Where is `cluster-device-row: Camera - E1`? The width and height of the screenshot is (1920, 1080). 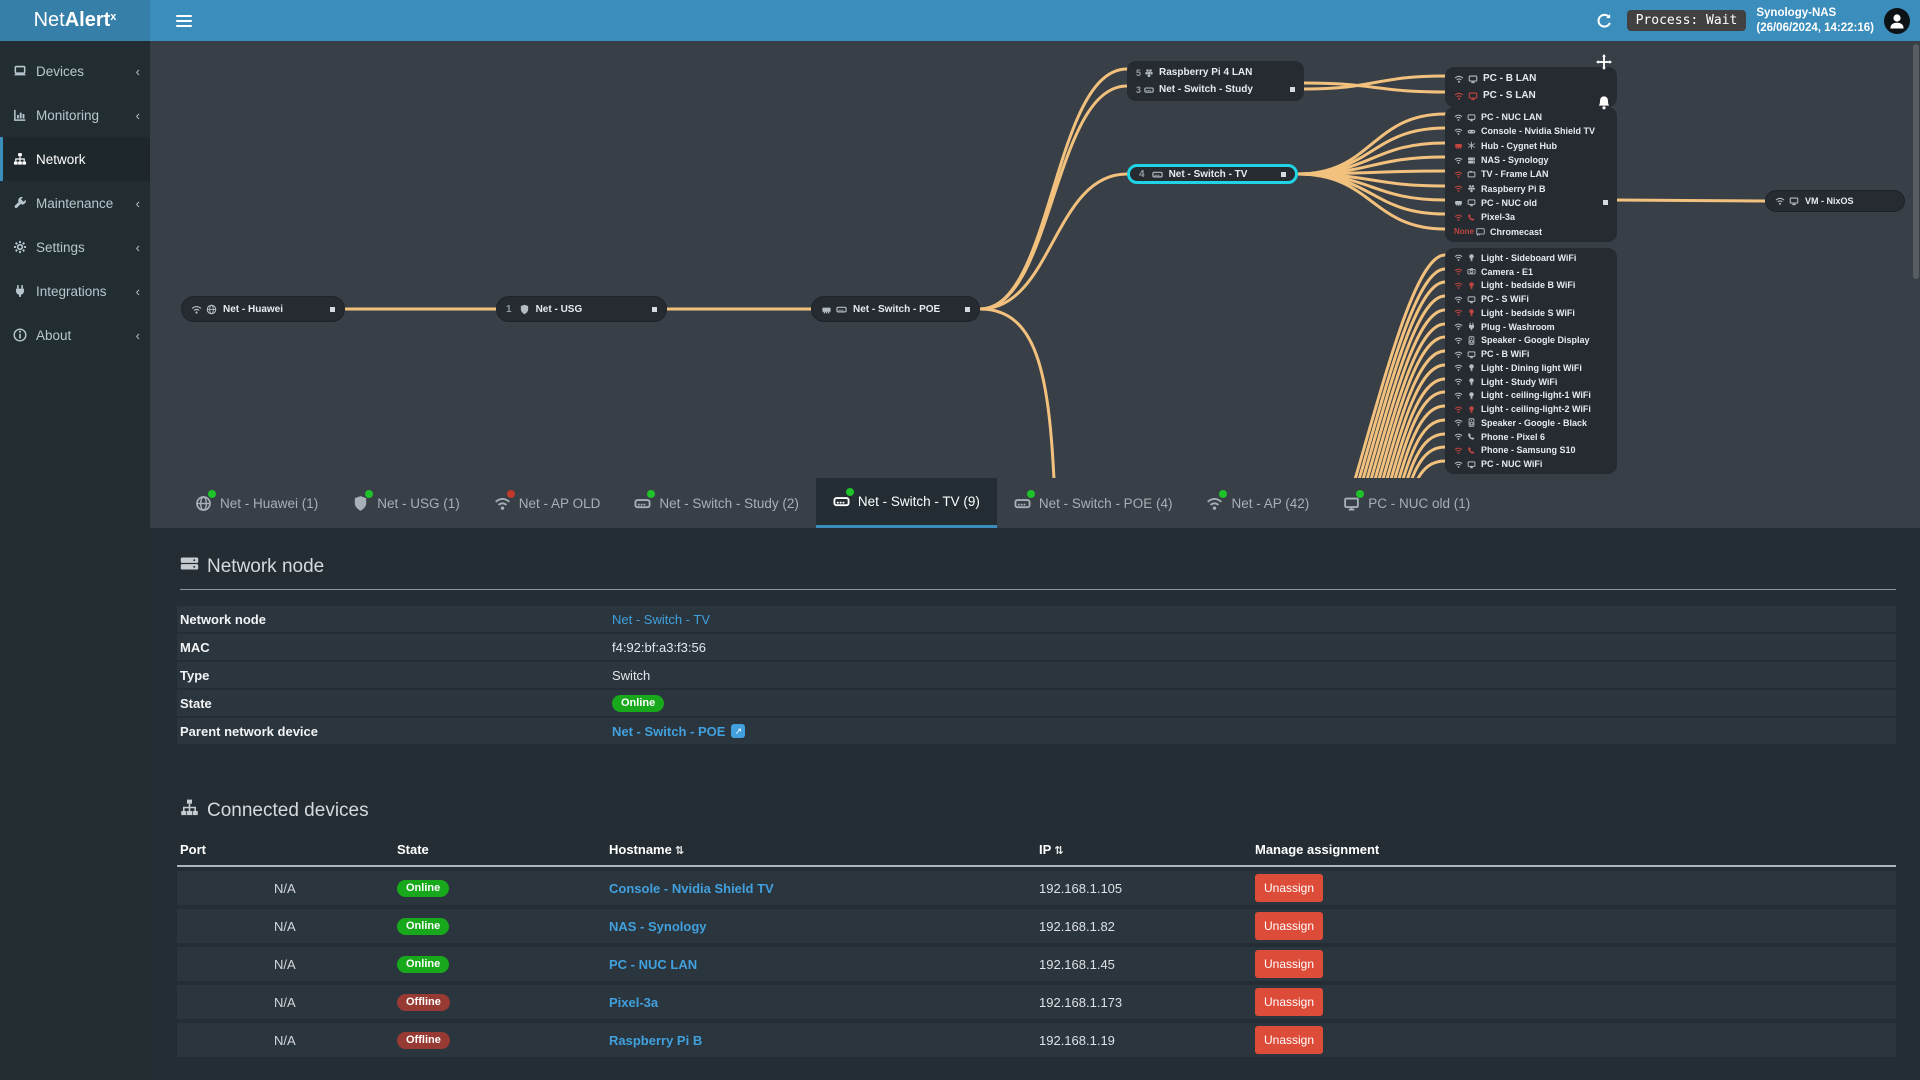 cluster-device-row: Camera - E1 is located at coordinates (1531, 272).